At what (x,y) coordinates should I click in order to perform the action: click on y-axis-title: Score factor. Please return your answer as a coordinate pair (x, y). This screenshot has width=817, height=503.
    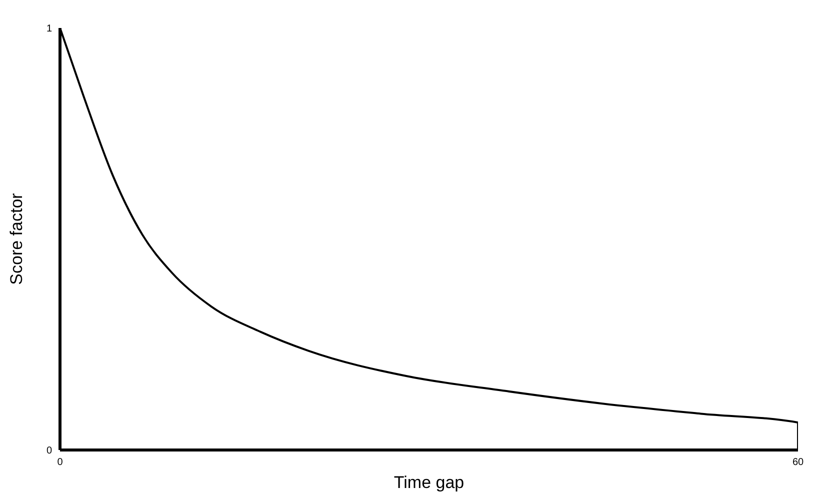
    Looking at the image, I should click on (16, 238).